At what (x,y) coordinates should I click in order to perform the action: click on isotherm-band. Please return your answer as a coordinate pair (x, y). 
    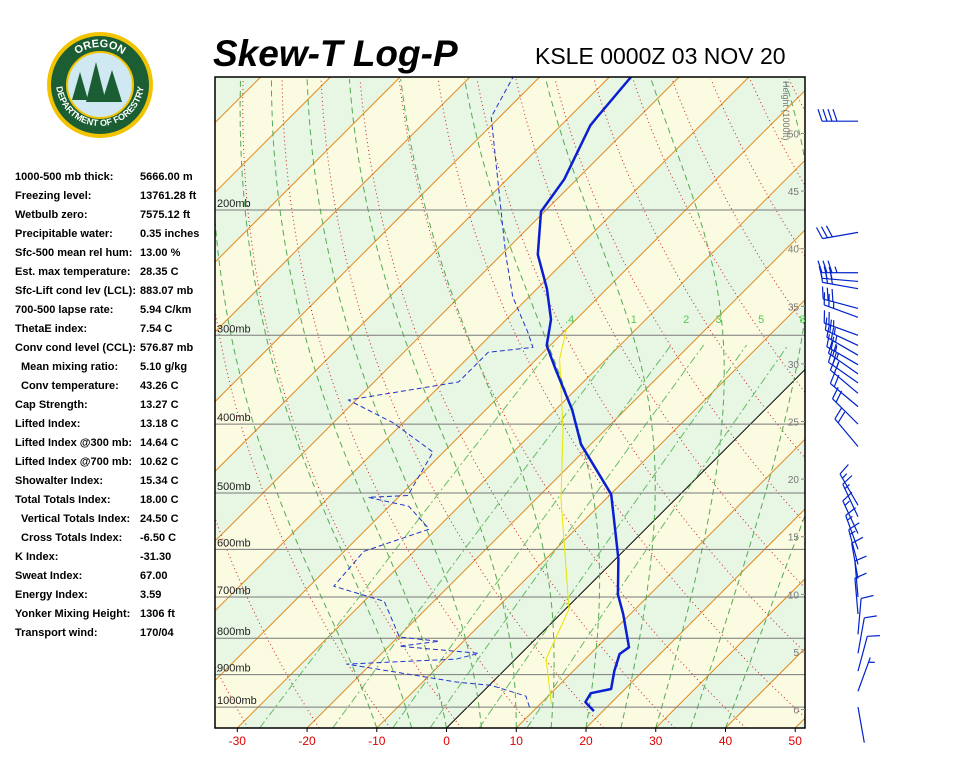
    Looking at the image, I should click on (800, 723).